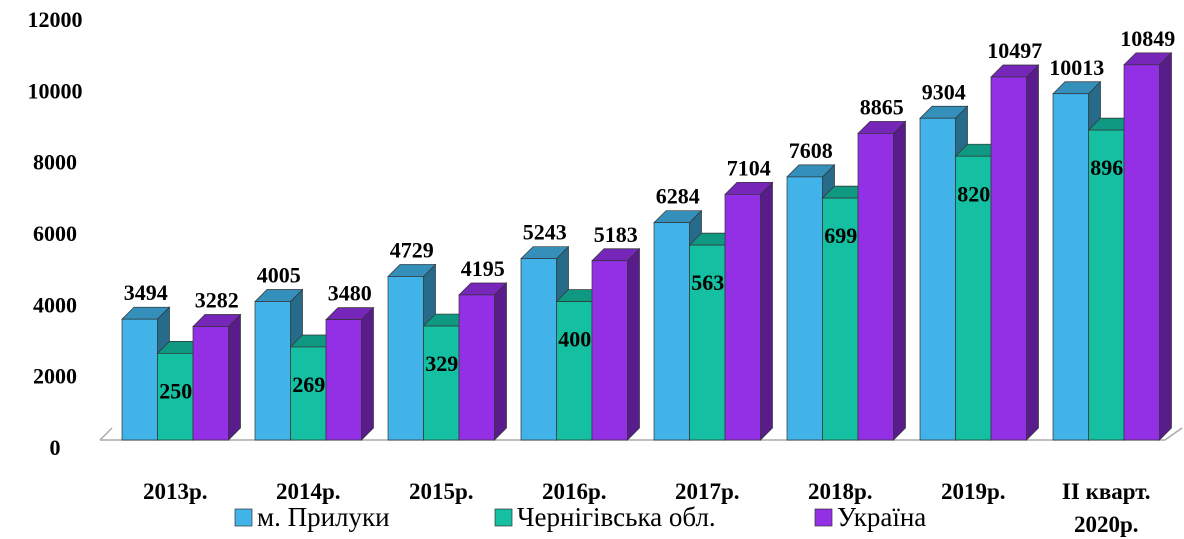 Image resolution: width=1184 pixels, height=539 pixels. What do you see at coordinates (323, 517) in the screenshot?
I see `legend-label: м. Прилуки` at bounding box center [323, 517].